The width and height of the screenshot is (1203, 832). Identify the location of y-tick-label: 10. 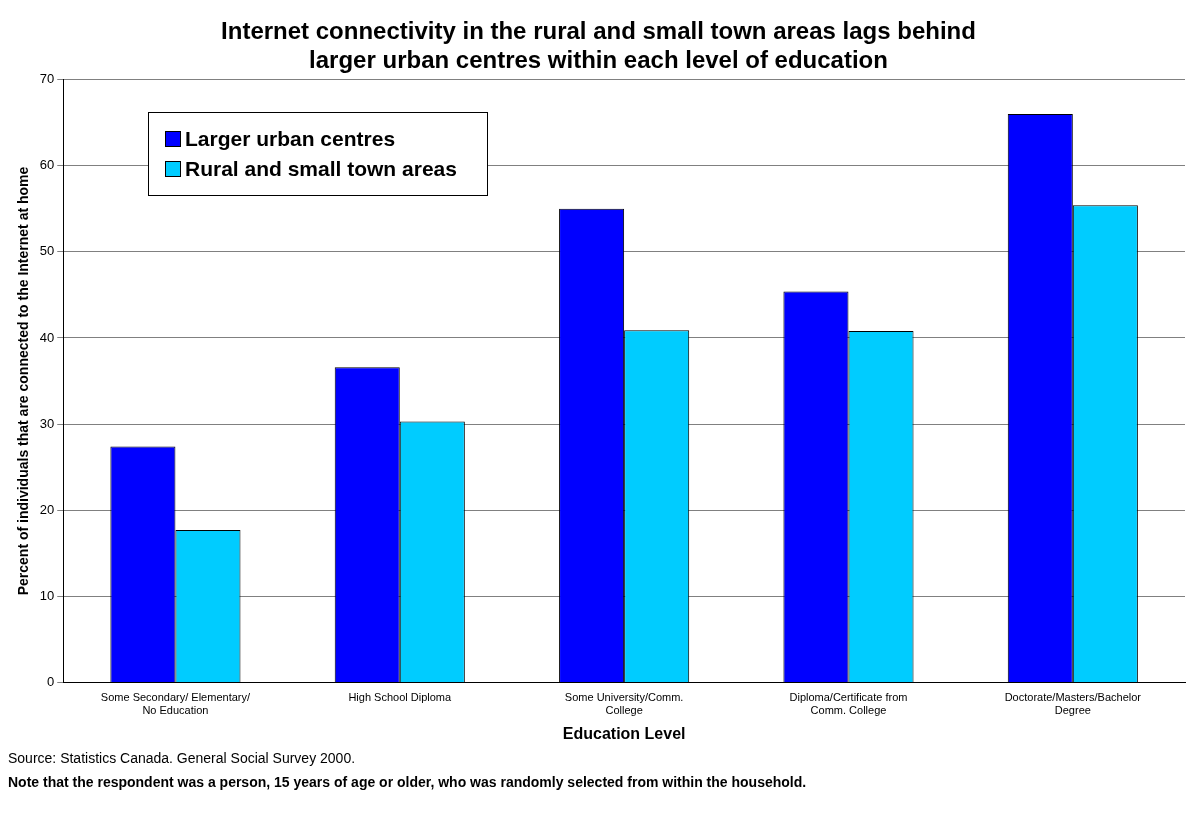
(47, 595).